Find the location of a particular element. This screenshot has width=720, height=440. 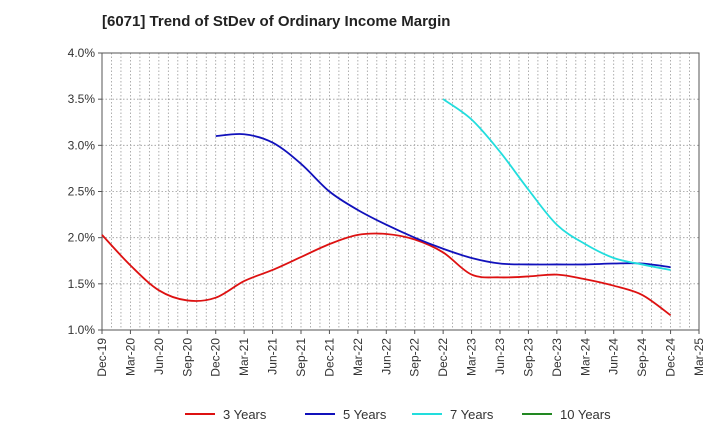

x-tick-label: Jun-23 is located at coordinates (500, 356).